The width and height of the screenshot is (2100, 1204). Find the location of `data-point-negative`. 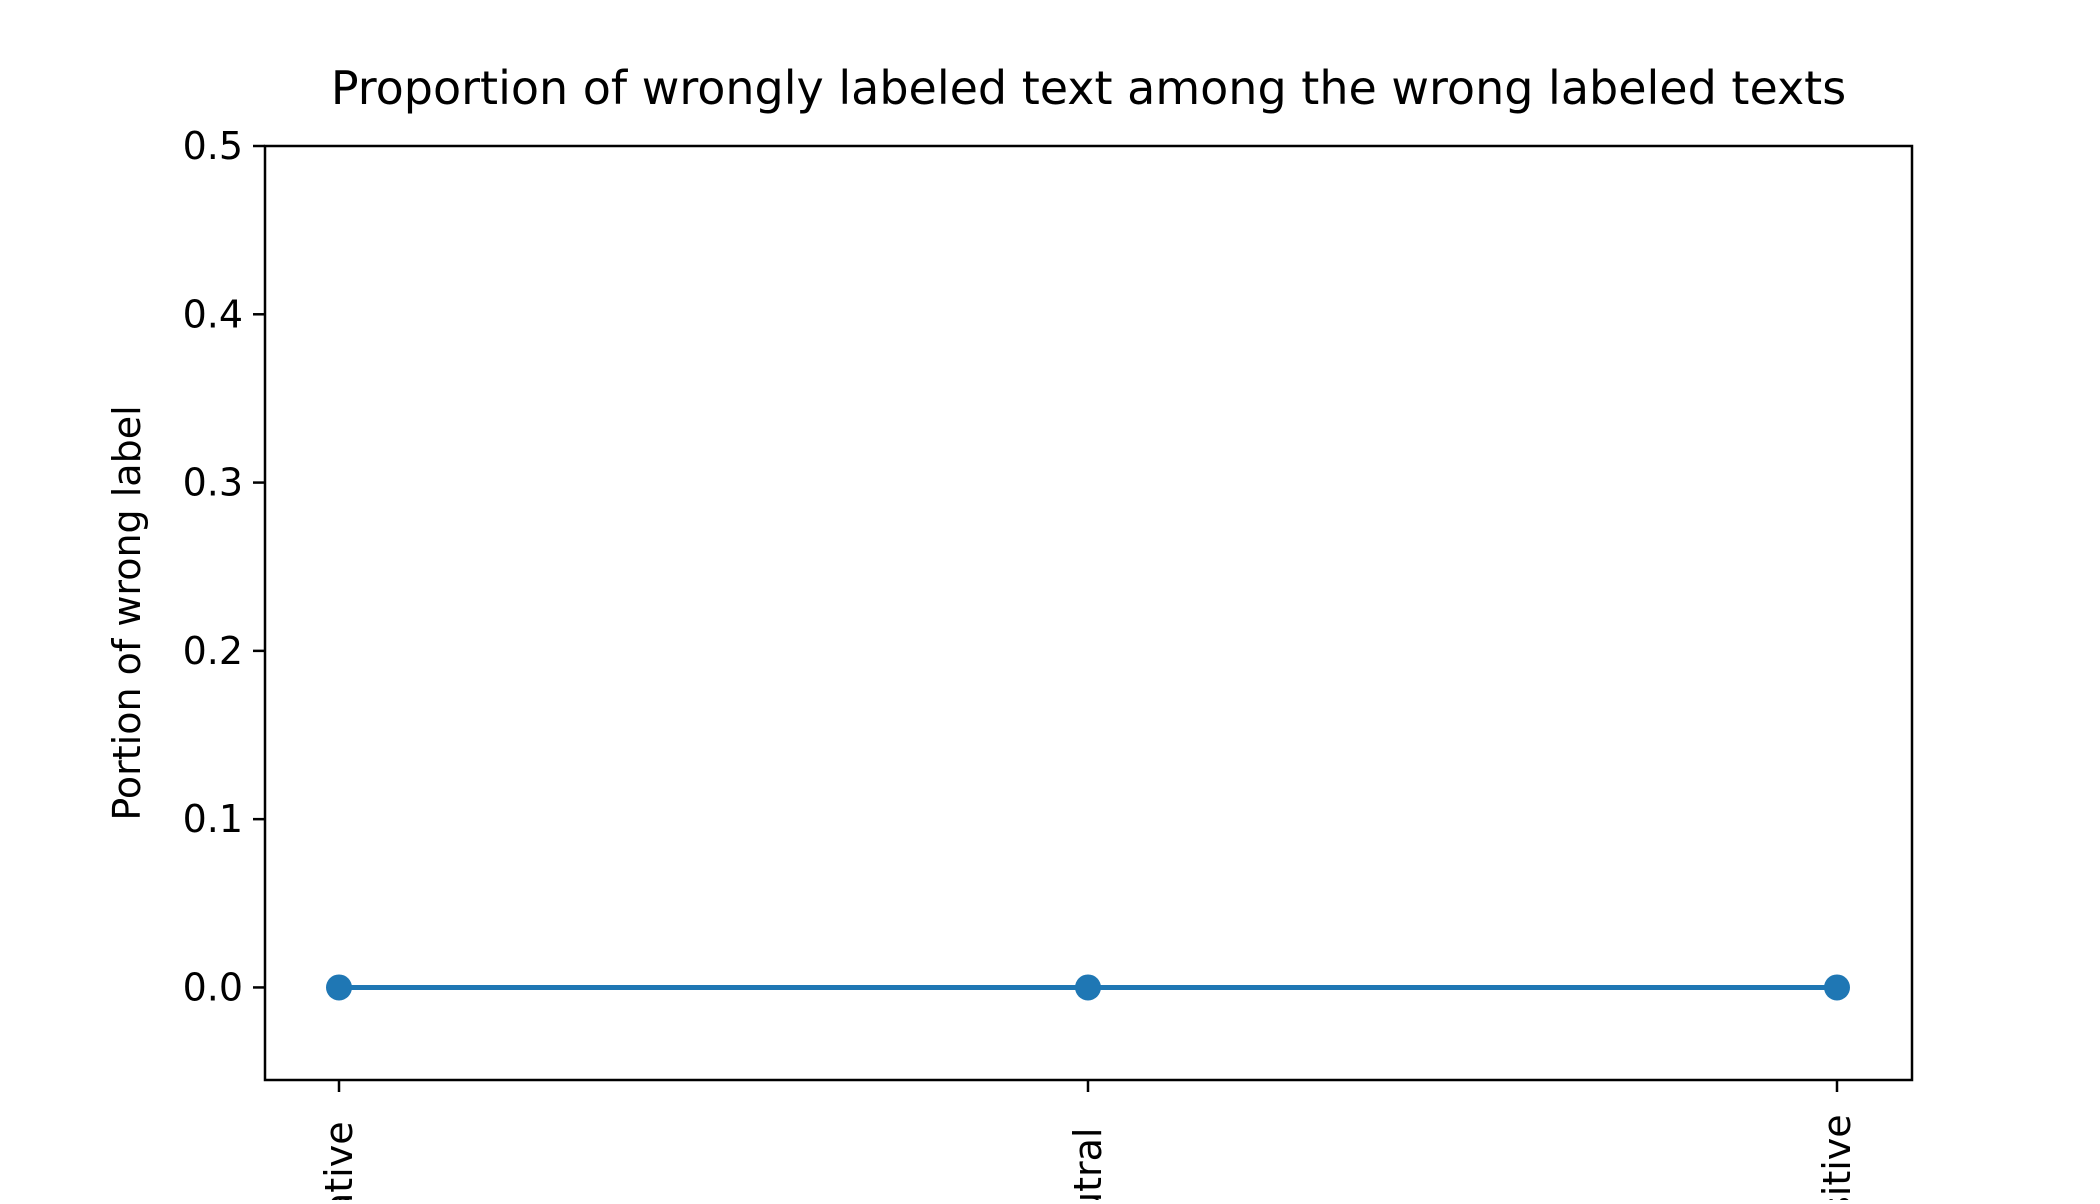

data-point-negative is located at coordinates (339, 987).